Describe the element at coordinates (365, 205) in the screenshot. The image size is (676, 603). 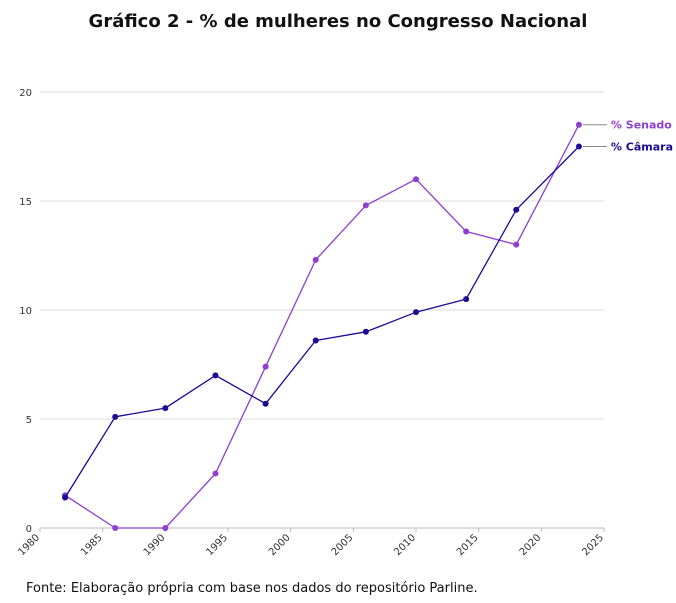
I see `series-0-point-2006` at that location.